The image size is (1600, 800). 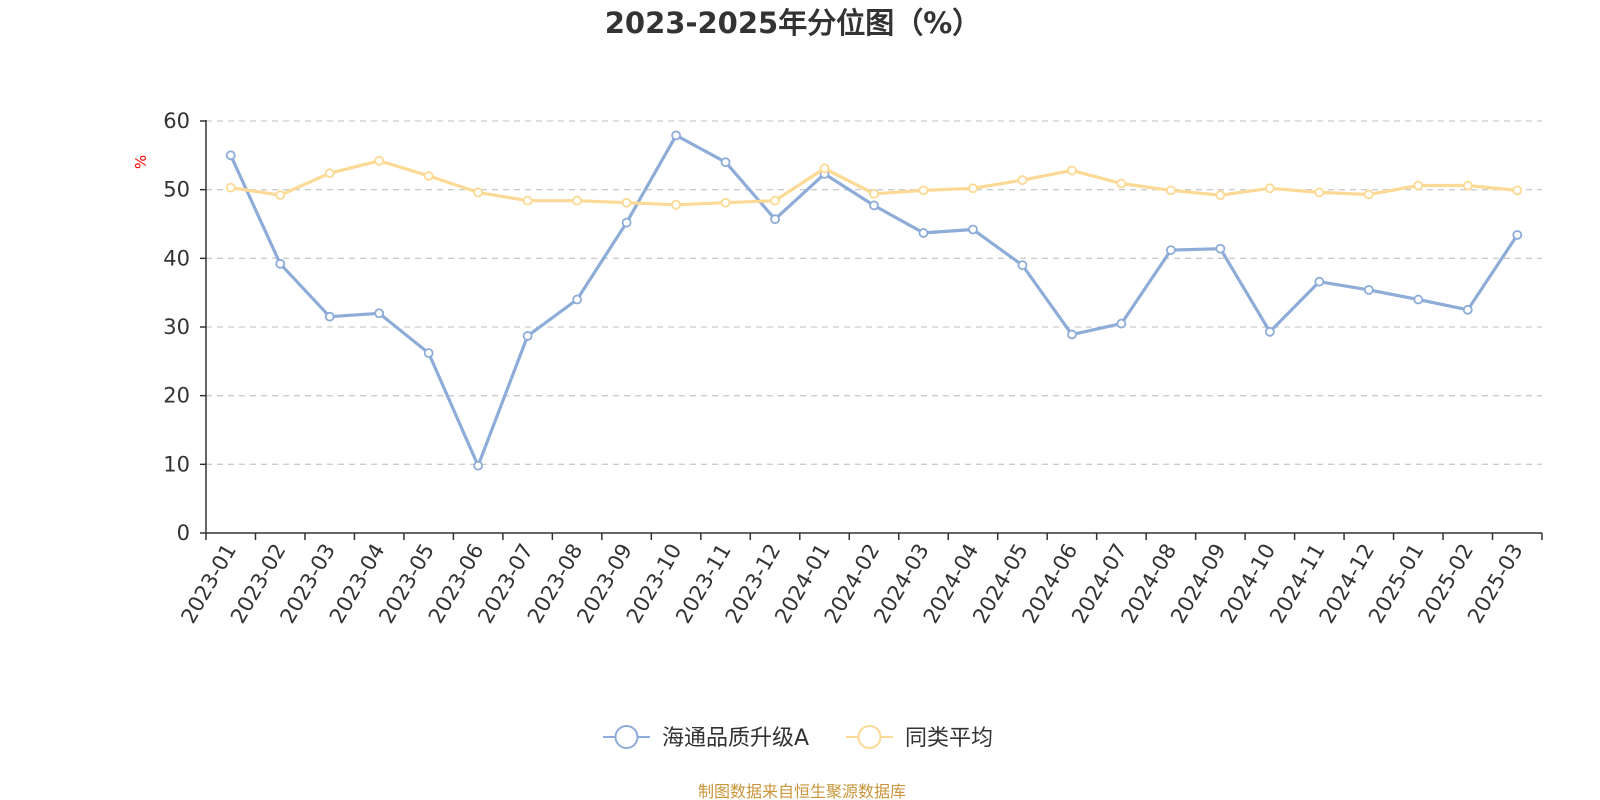 What do you see at coordinates (176, 396) in the screenshot?
I see `y-tick-label: 20` at bounding box center [176, 396].